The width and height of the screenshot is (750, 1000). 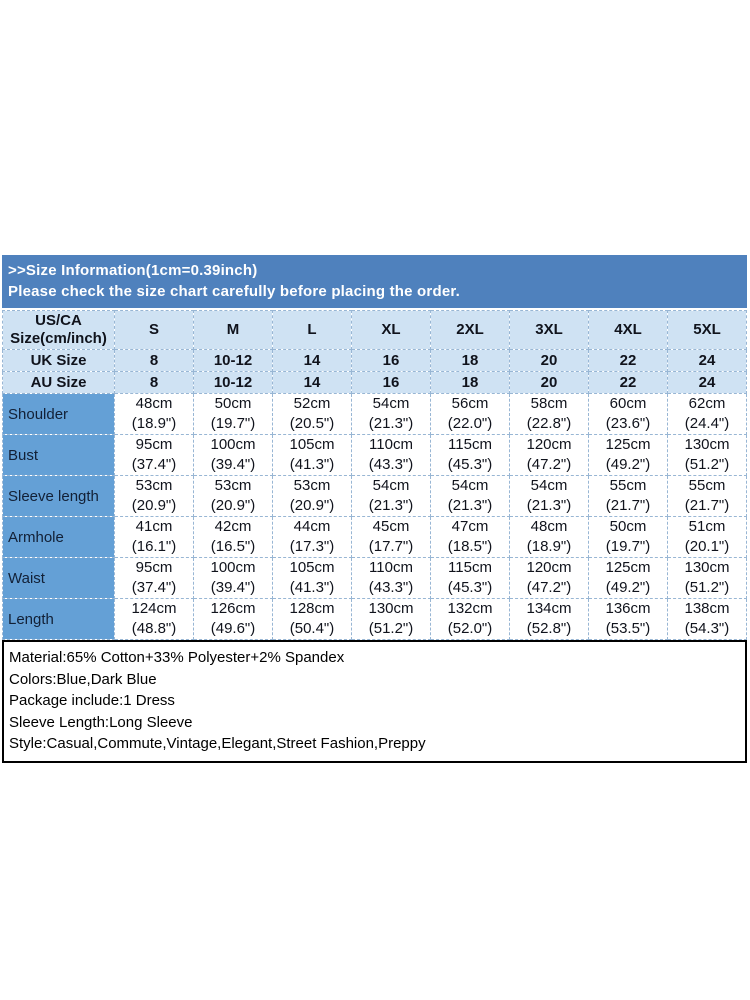 I want to click on value-cm: 105cm, so click(x=312, y=567).